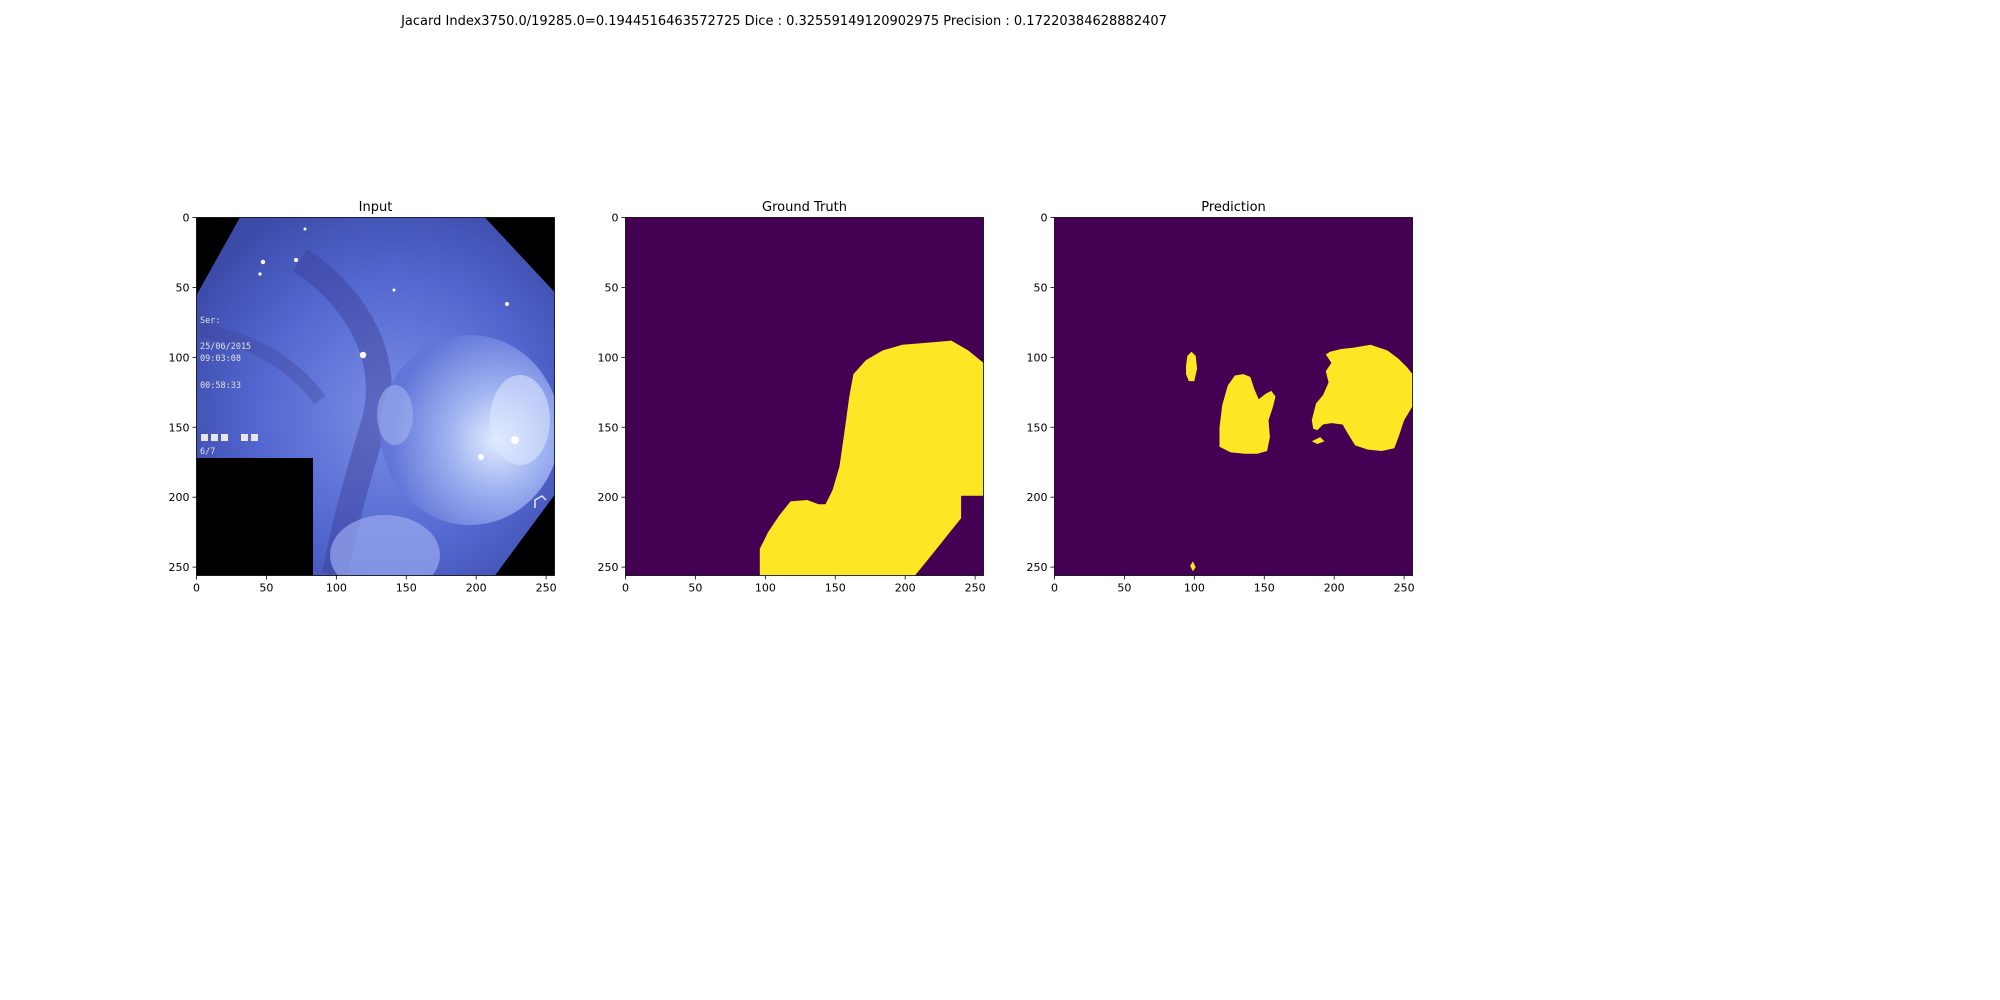 This screenshot has height=1000, width=2000. Describe the element at coordinates (1318, 440) in the screenshot. I see `mask-region-blob-d` at that location.